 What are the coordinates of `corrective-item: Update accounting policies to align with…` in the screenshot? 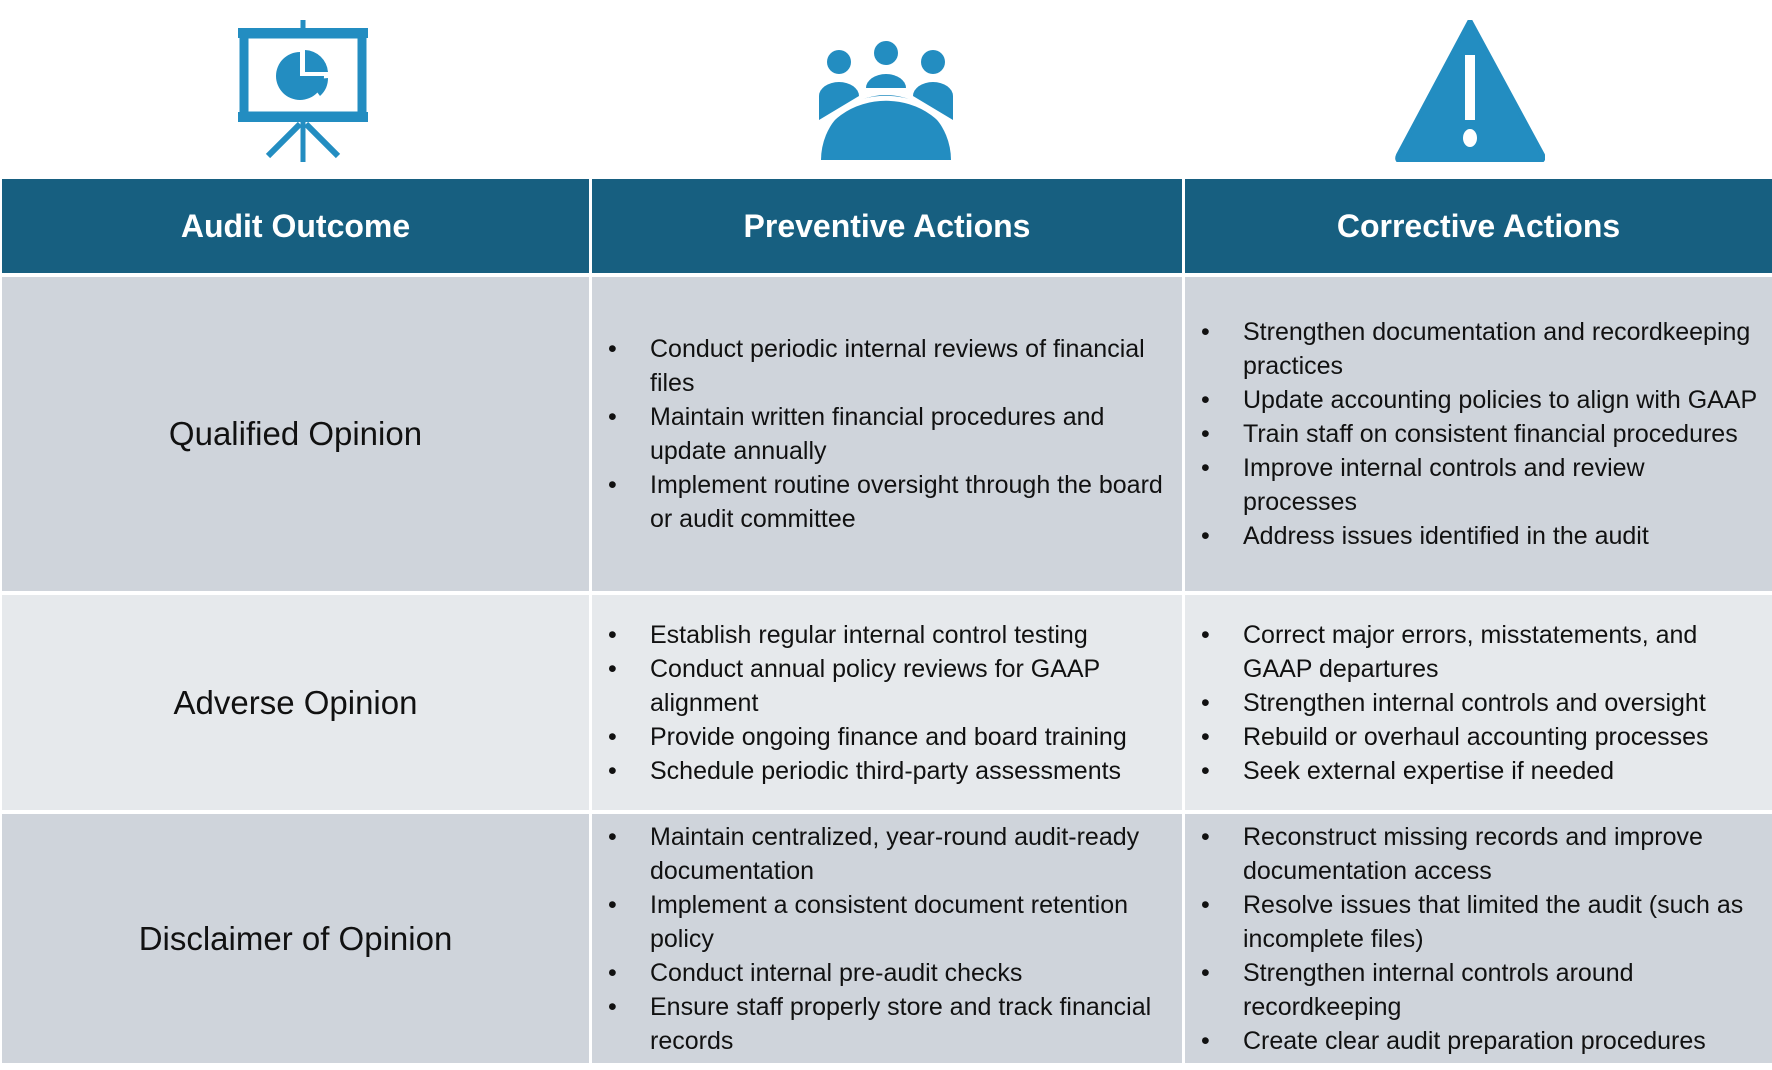 It's located at (1482, 400).